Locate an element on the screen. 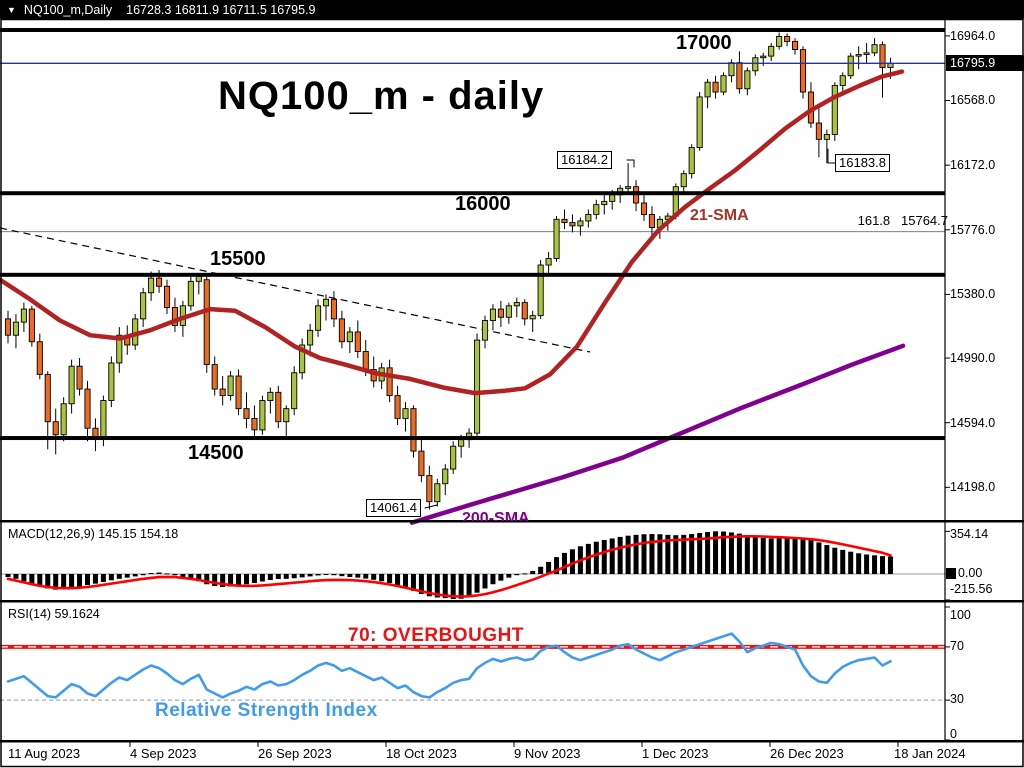 Image resolution: width=1024 pixels, height=768 pixels. level-label-17000: 17000 is located at coordinates (704, 43).